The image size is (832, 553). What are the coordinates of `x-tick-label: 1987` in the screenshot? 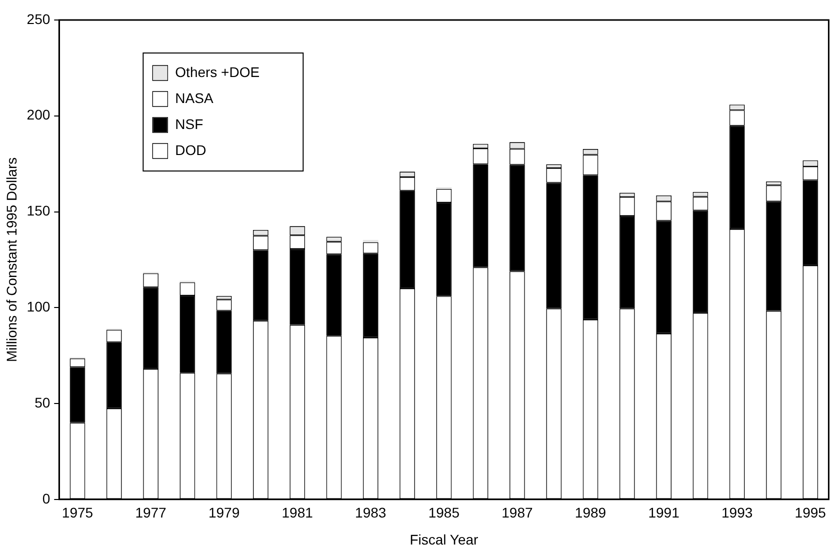 It's located at (517, 512).